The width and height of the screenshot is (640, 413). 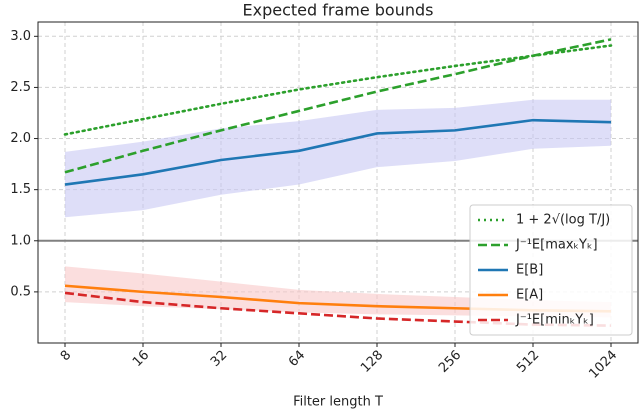 I want to click on x-axis-label: Filter length T, so click(x=338, y=402).